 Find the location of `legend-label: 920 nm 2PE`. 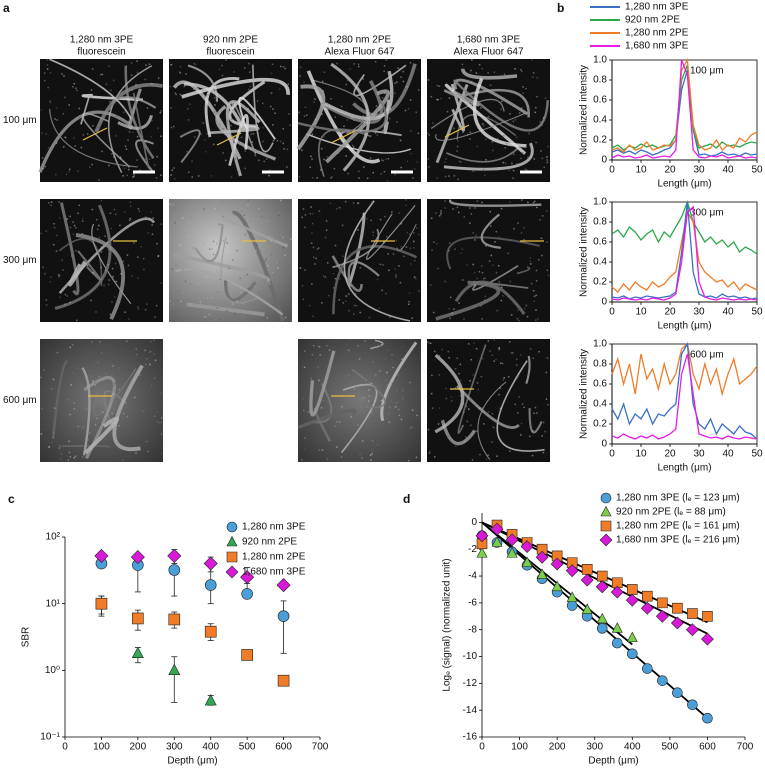

legend-label: 920 nm 2PE is located at coordinates (652, 20).